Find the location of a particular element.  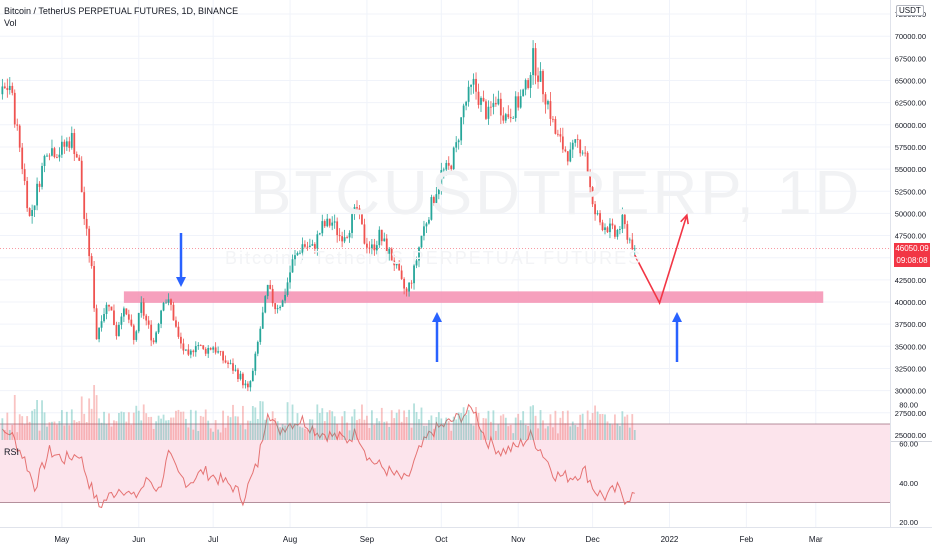

rsi-band-fill is located at coordinates (445, 463).